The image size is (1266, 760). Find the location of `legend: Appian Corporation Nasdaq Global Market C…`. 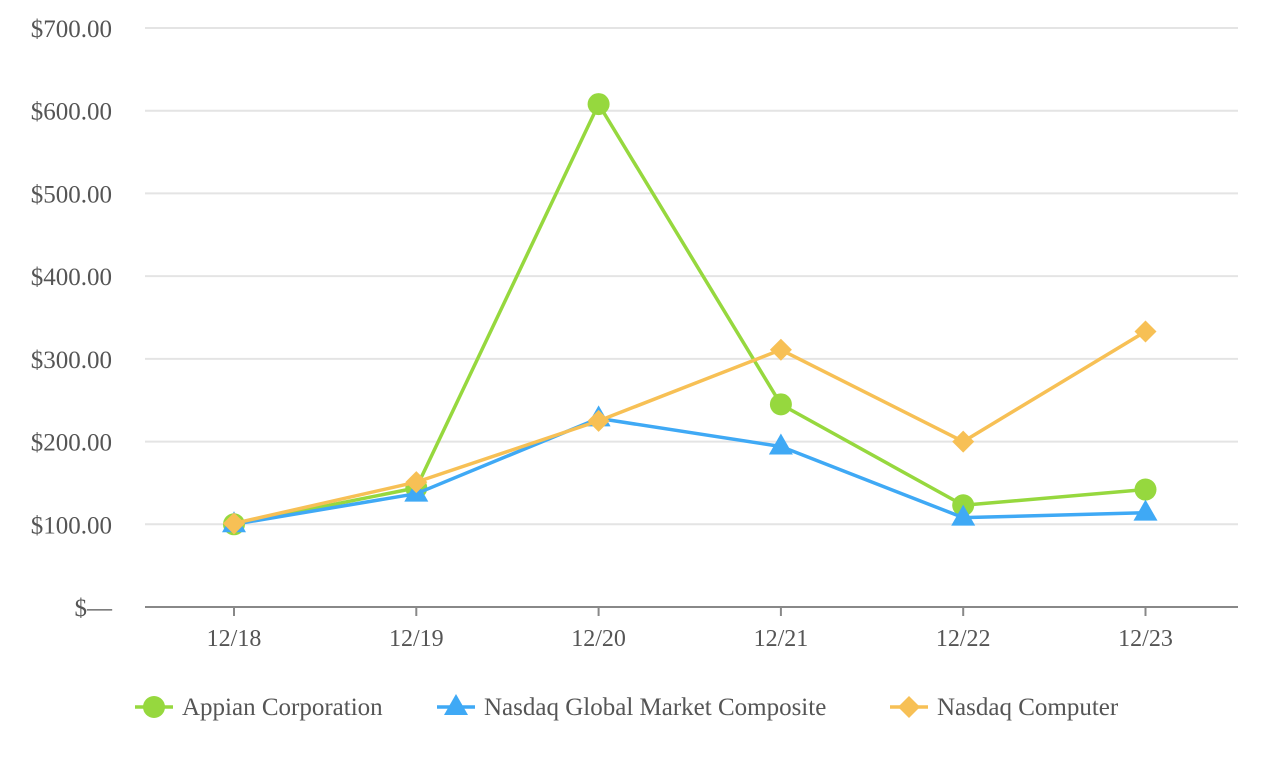

legend: Appian Corporation Nasdaq Global Market C… is located at coordinates (627, 707).